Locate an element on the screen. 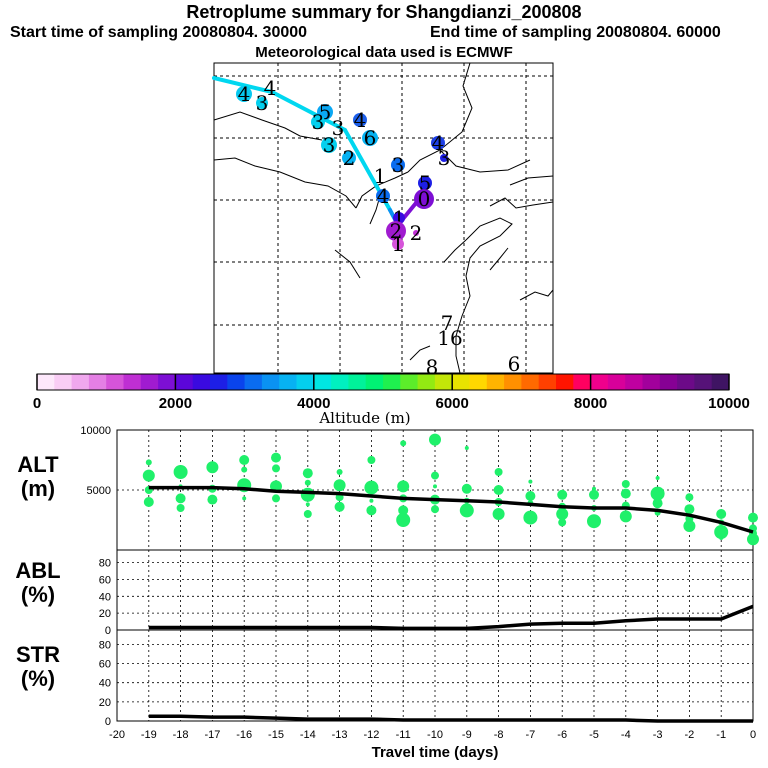 Image resolution: width=768 pixels, height=768 pixels. sampling-start-time: Start time of sampling 20080804. 30000 is located at coordinates (159, 32).